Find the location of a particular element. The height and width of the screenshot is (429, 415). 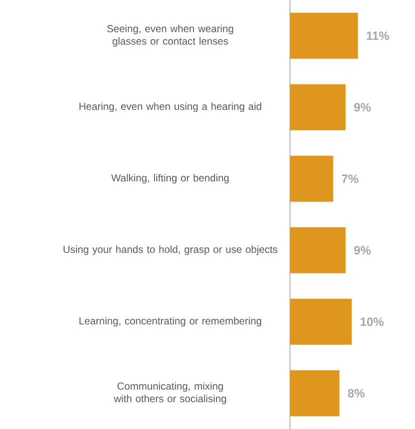

data-label: 7% is located at coordinates (350, 178).